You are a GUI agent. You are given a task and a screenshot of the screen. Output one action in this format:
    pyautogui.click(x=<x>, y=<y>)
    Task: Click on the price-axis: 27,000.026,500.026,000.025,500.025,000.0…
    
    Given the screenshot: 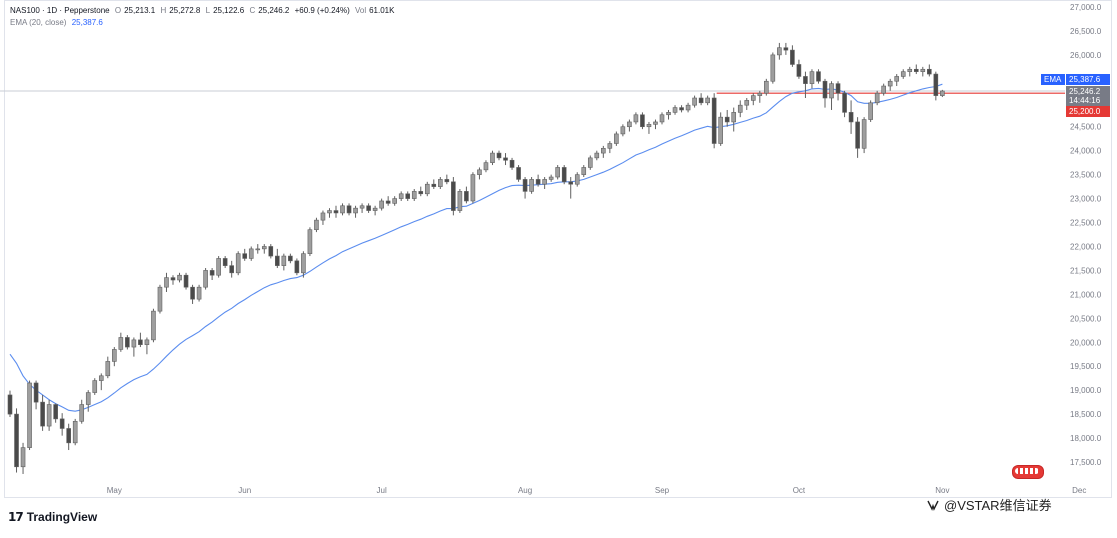 What is the action you would take?
    pyautogui.click(x=1086, y=235)
    